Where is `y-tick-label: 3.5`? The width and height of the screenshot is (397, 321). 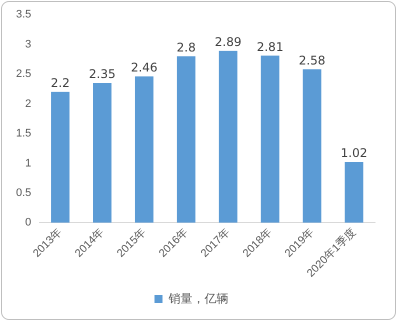 y-tick-label: 3.5 is located at coordinates (24, 14).